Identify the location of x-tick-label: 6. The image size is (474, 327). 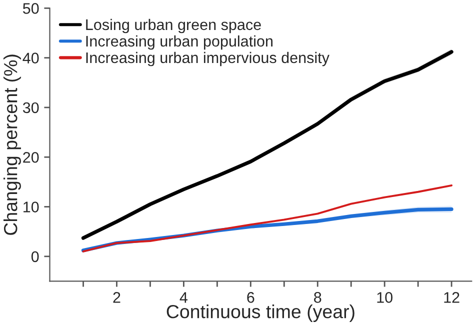
(250, 297).